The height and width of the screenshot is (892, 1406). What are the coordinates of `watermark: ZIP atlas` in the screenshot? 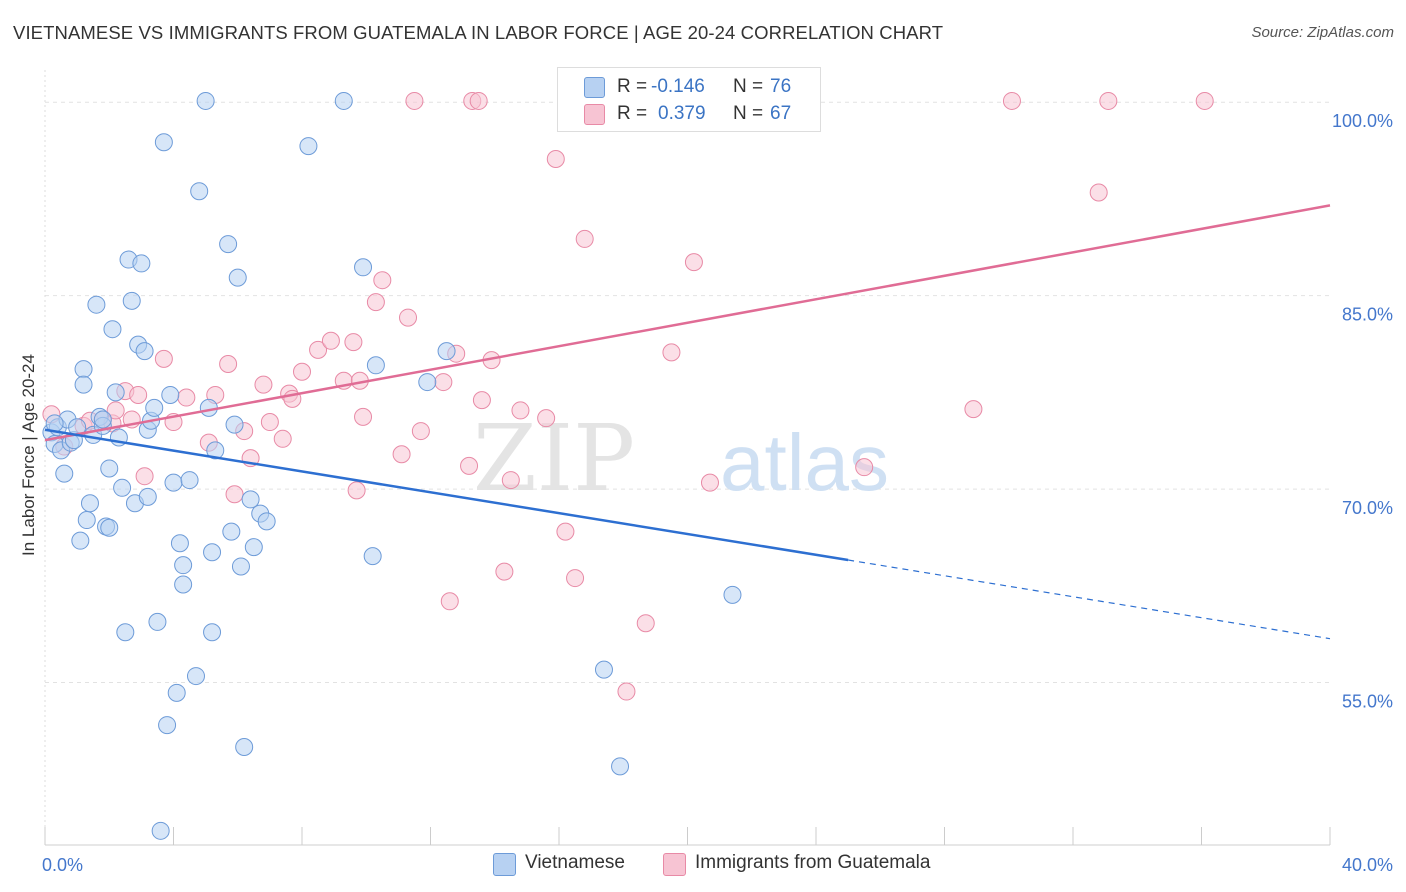 It's located at (681, 458).